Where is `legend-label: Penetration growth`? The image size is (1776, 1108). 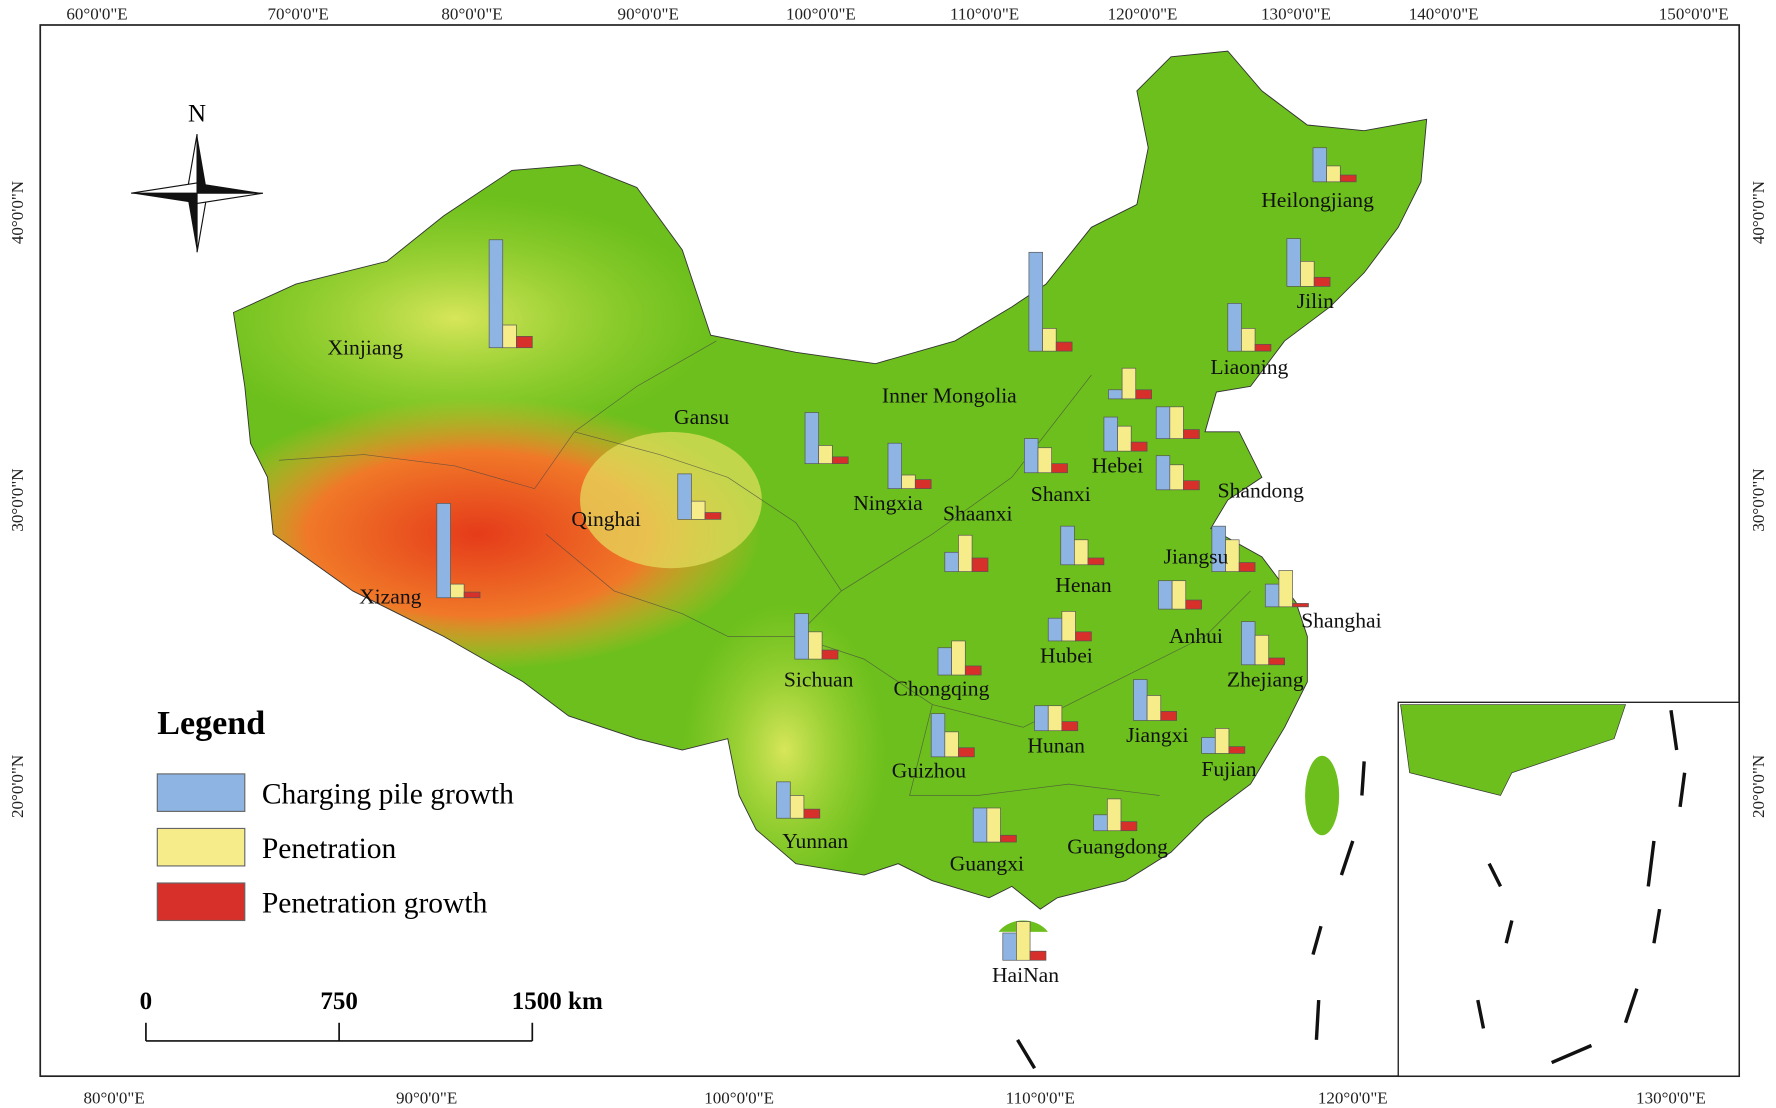
legend-label: Penetration growth is located at coordinates (375, 904).